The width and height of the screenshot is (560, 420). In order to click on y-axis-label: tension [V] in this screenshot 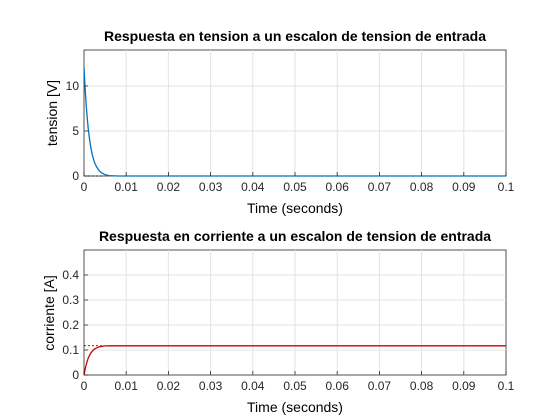, I will do `click(52, 113)`.